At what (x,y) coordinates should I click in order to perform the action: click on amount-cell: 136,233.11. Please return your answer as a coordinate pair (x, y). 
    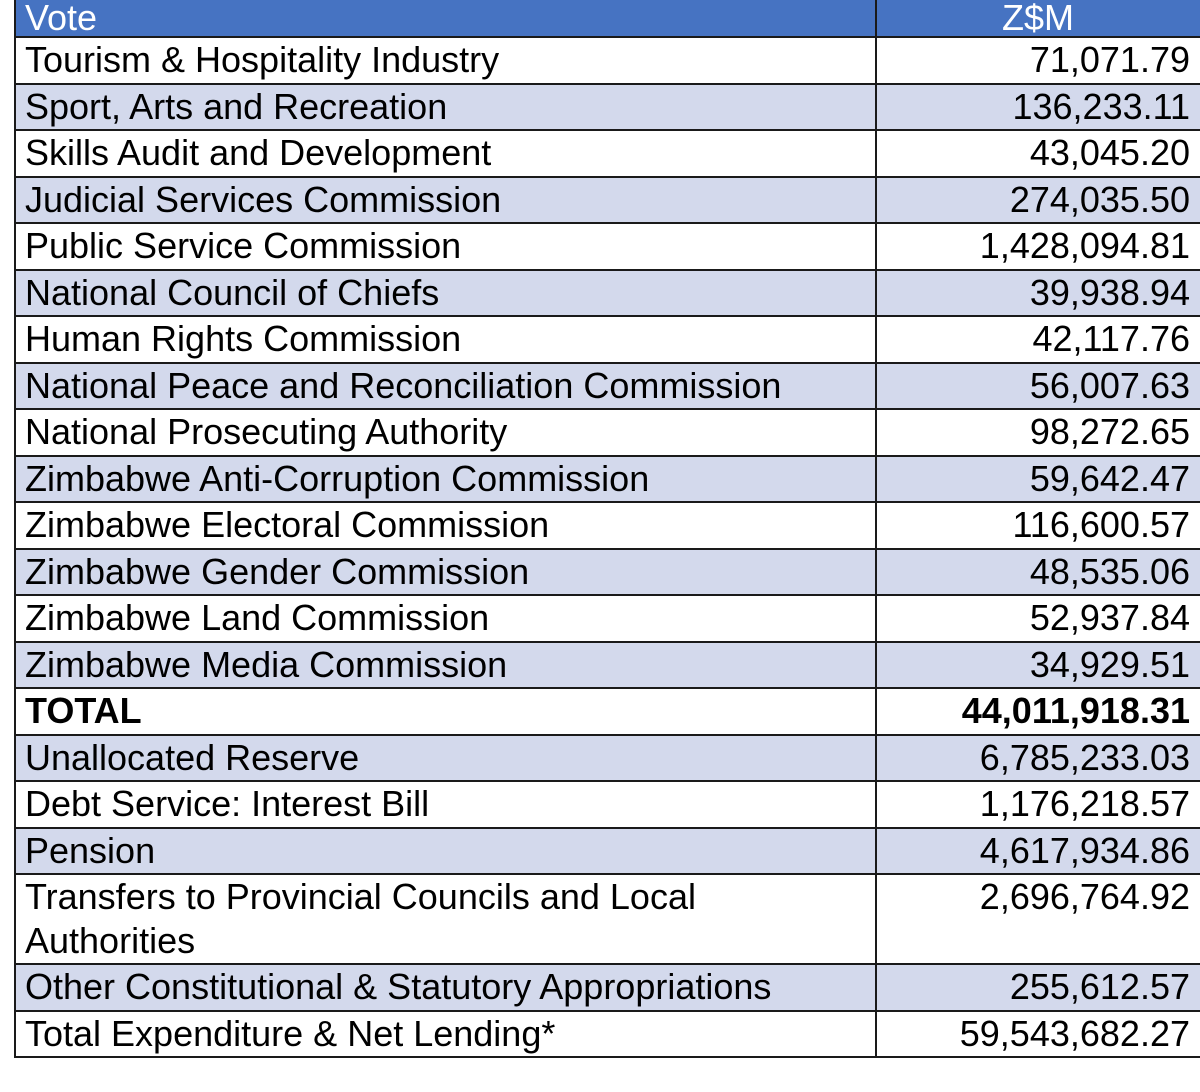
    Looking at the image, I should click on (1037, 106).